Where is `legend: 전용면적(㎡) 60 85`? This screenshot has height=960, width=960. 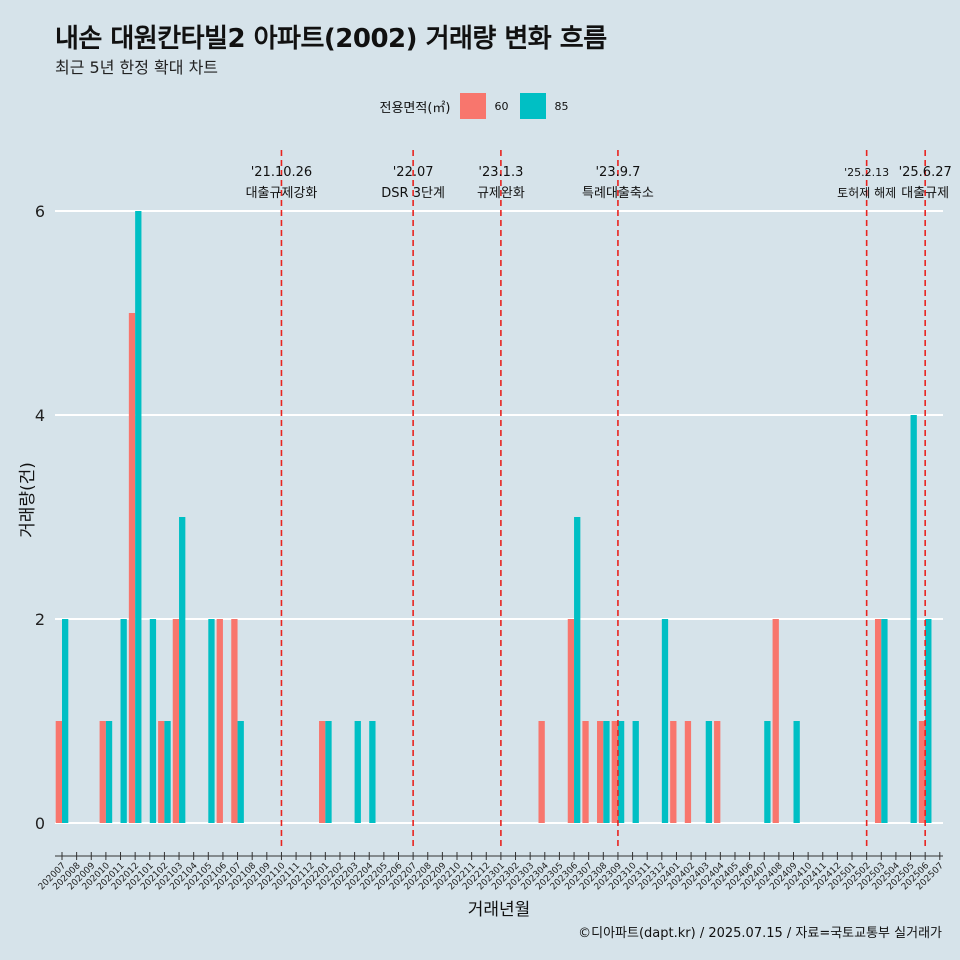
legend: 전용면적(㎡) 60 85 is located at coordinates (480, 106).